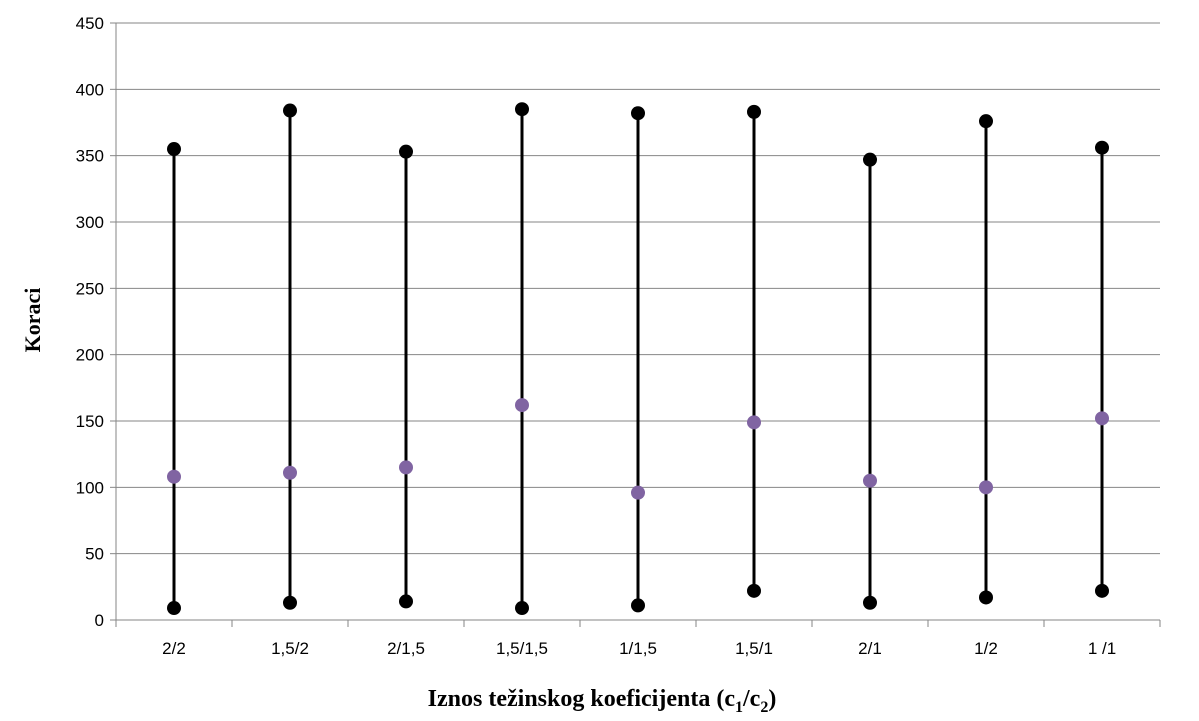 This screenshot has width=1199, height=721. I want to click on x-axis-title-main: Iznos težinskog koeficijenta, so click(569, 699).